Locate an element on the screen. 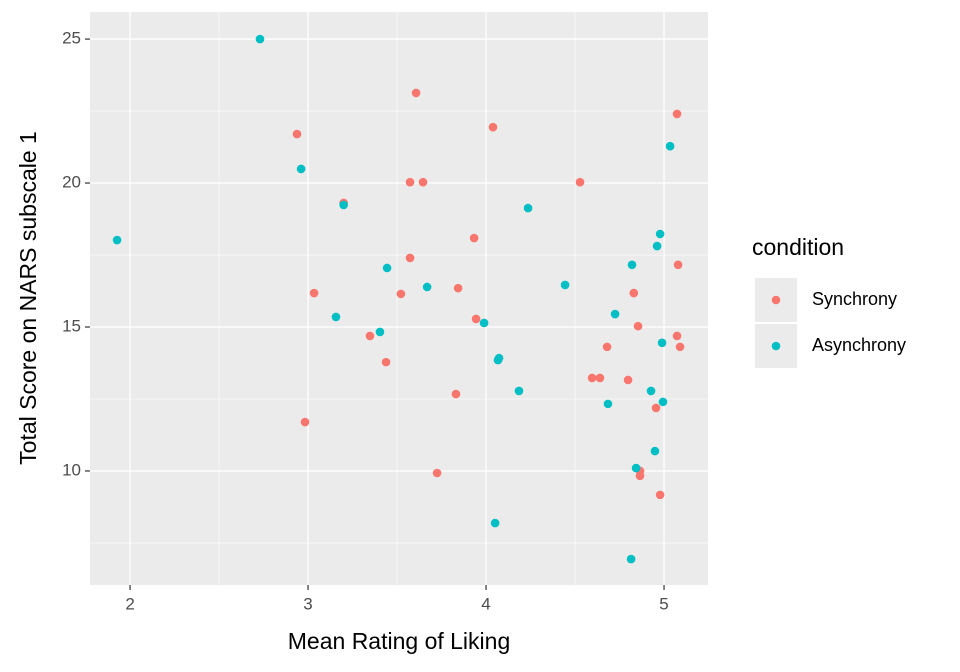 This screenshot has width=960, height=672. legend-label: Asynchrony is located at coordinates (859, 345).